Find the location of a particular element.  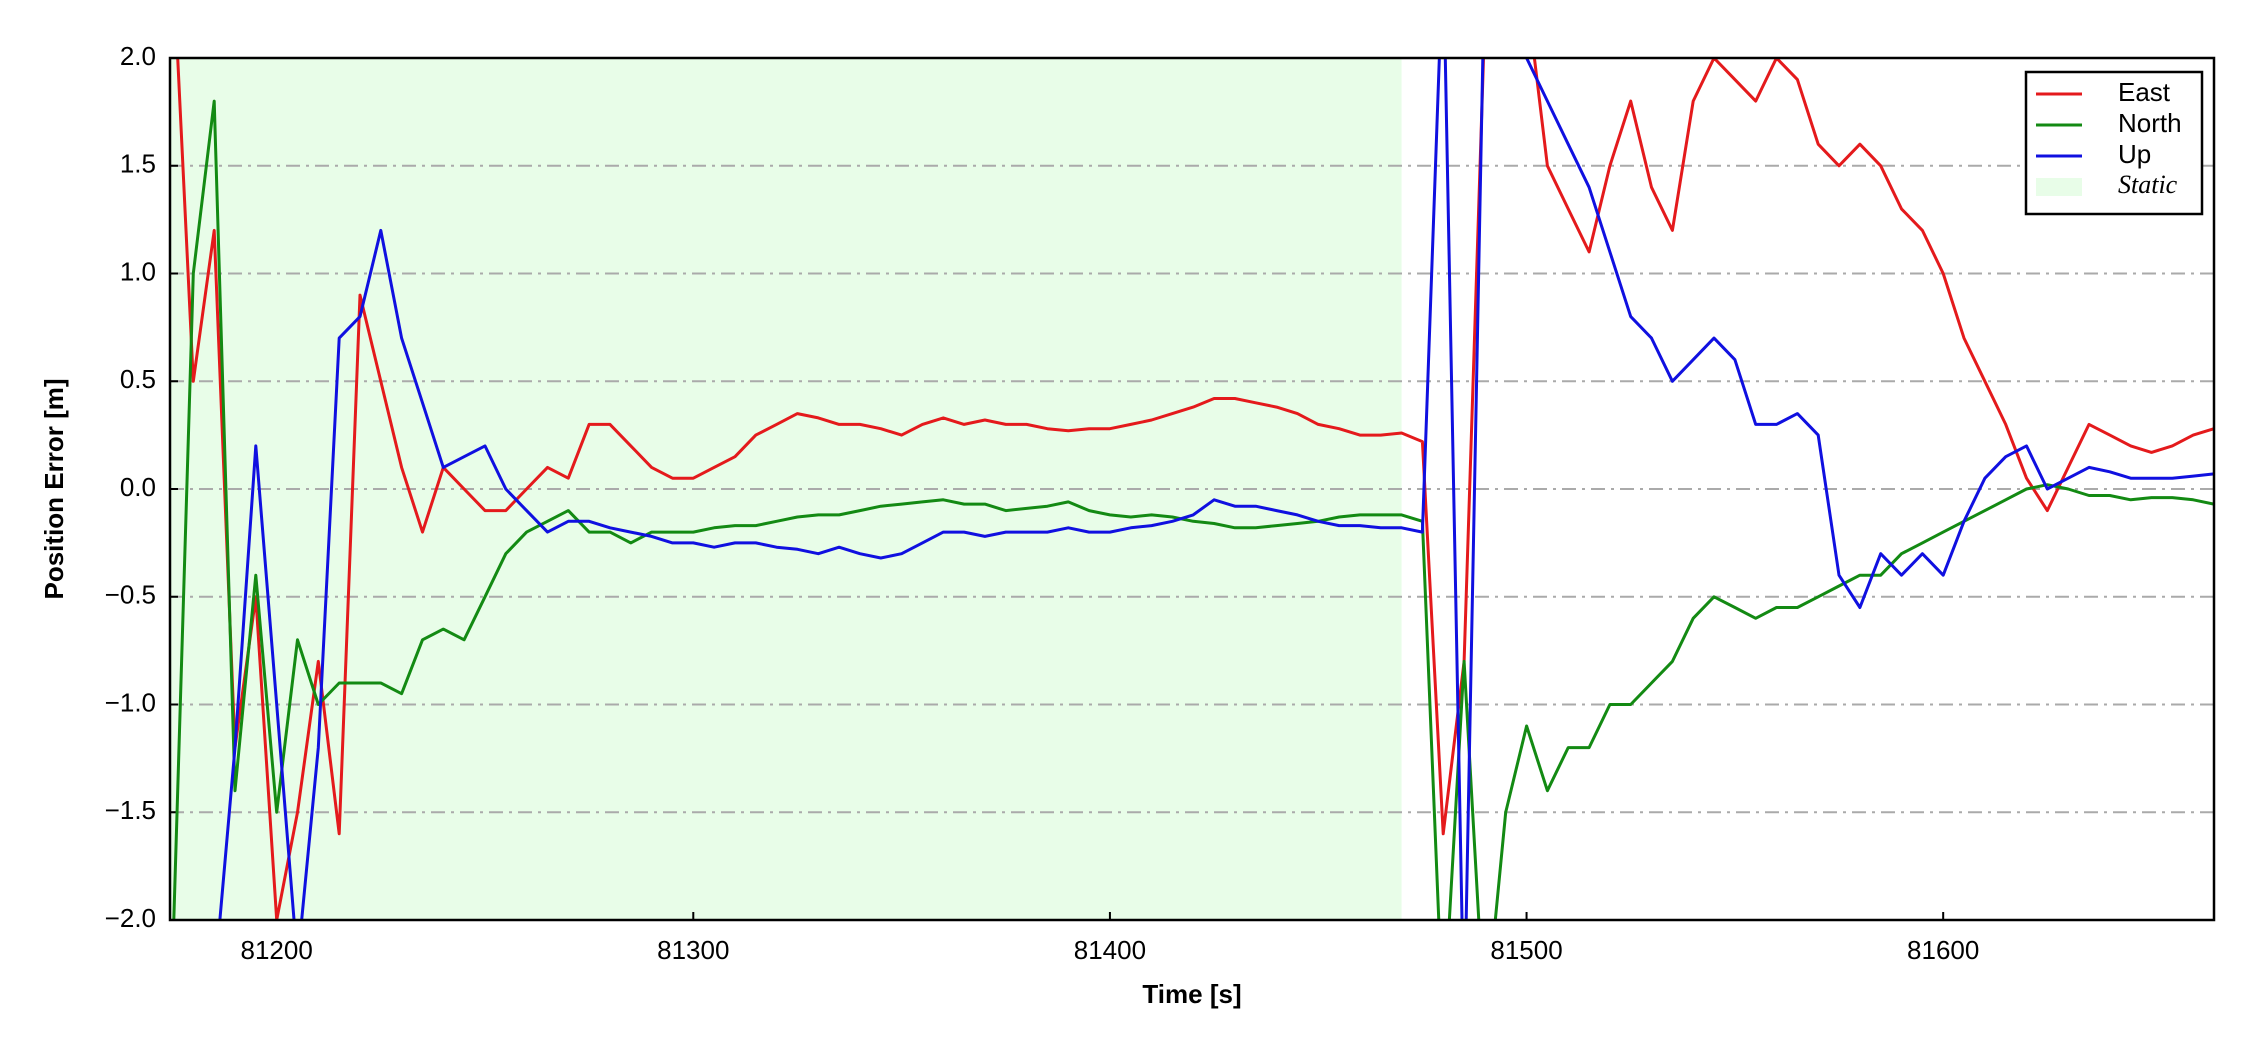

legend-label: North is located at coordinates (2150, 123).